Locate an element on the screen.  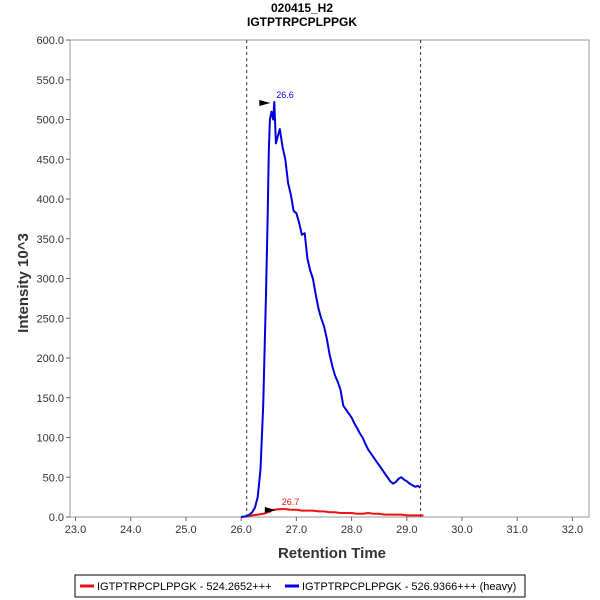
y-tick-label: 0.0 is located at coordinates (56, 518).